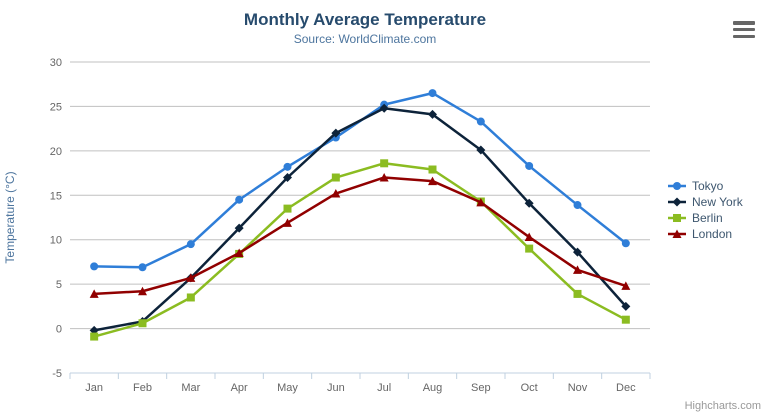 The image size is (769, 416). I want to click on legend-label: Berlin, so click(707, 217).